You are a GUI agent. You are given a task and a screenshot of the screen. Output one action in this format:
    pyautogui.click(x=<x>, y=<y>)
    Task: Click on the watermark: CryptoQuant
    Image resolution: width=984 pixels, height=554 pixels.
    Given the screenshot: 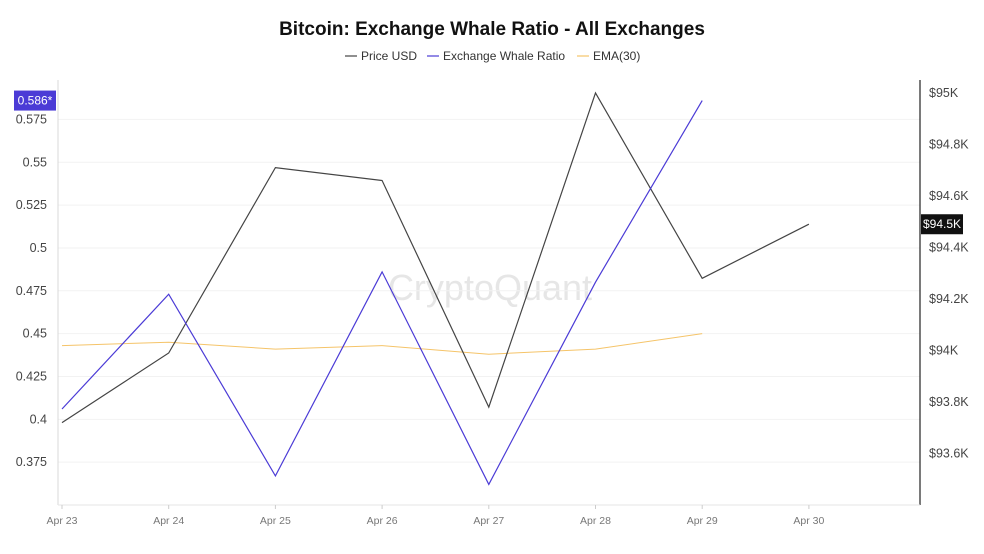 What is the action you would take?
    pyautogui.click(x=490, y=287)
    